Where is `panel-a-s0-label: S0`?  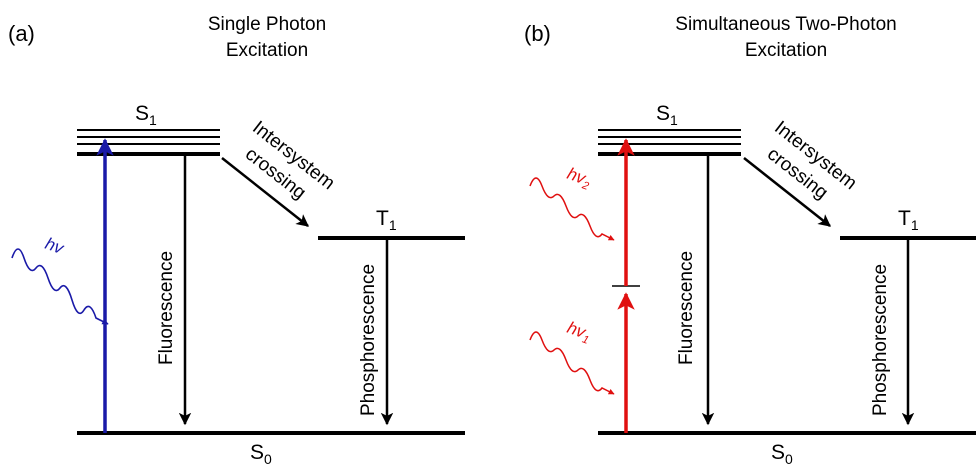 panel-a-s0-label: S0 is located at coordinates (261, 453).